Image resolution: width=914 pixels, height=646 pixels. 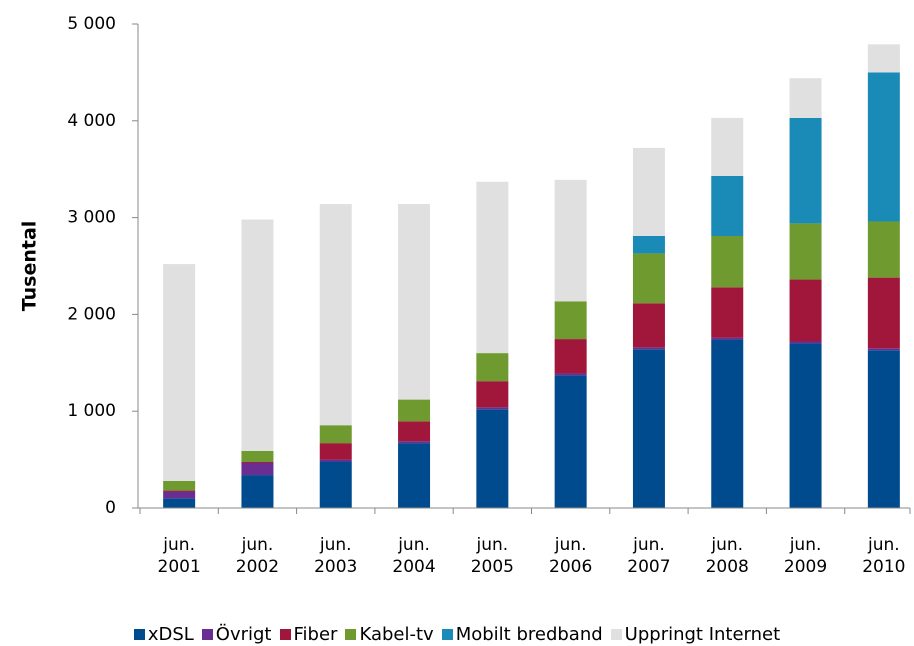 What do you see at coordinates (91, 24) in the screenshot?
I see `y-tick-label: 5 000` at bounding box center [91, 24].